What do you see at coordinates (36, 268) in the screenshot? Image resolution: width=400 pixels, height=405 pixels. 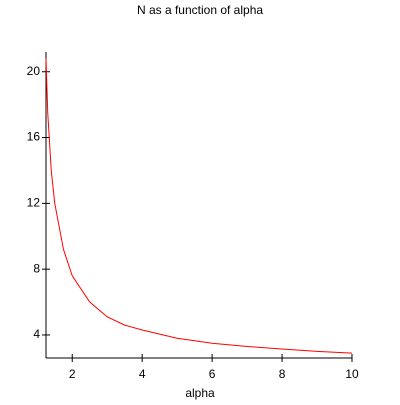 I see `y-tick-label: 8` at bounding box center [36, 268].